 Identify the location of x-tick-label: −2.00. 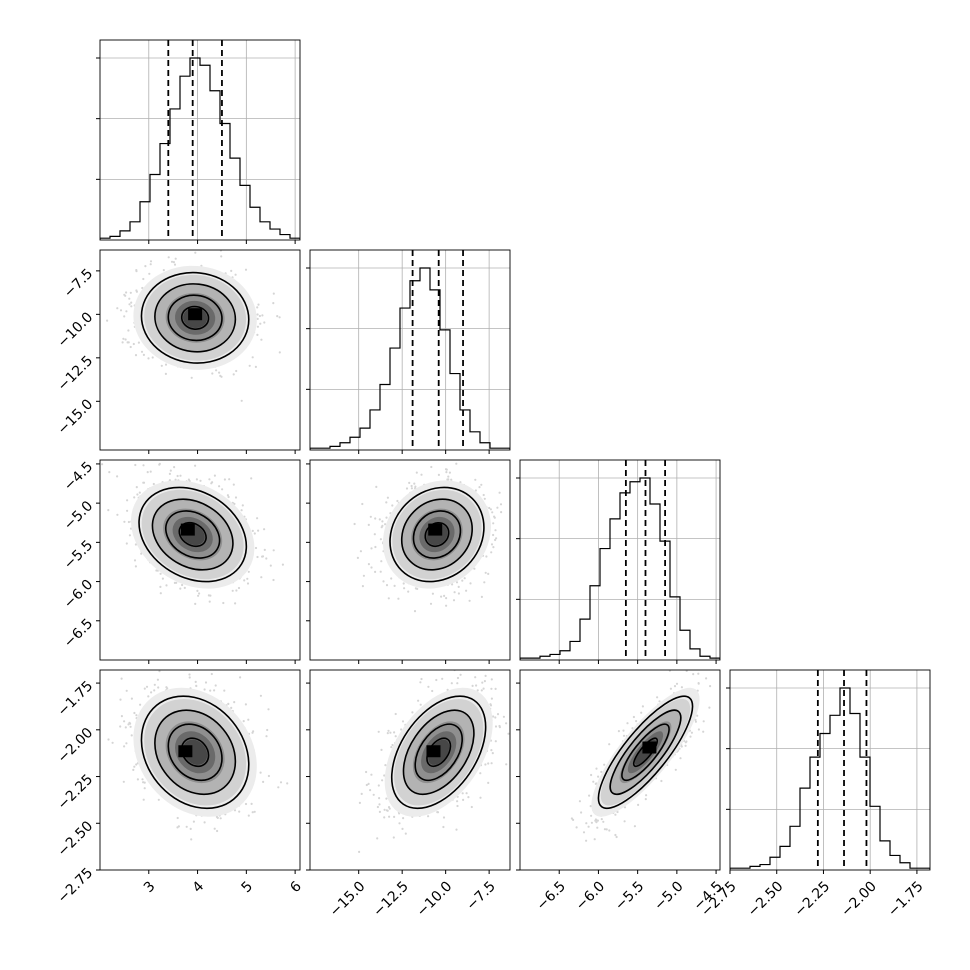
(859, 899).